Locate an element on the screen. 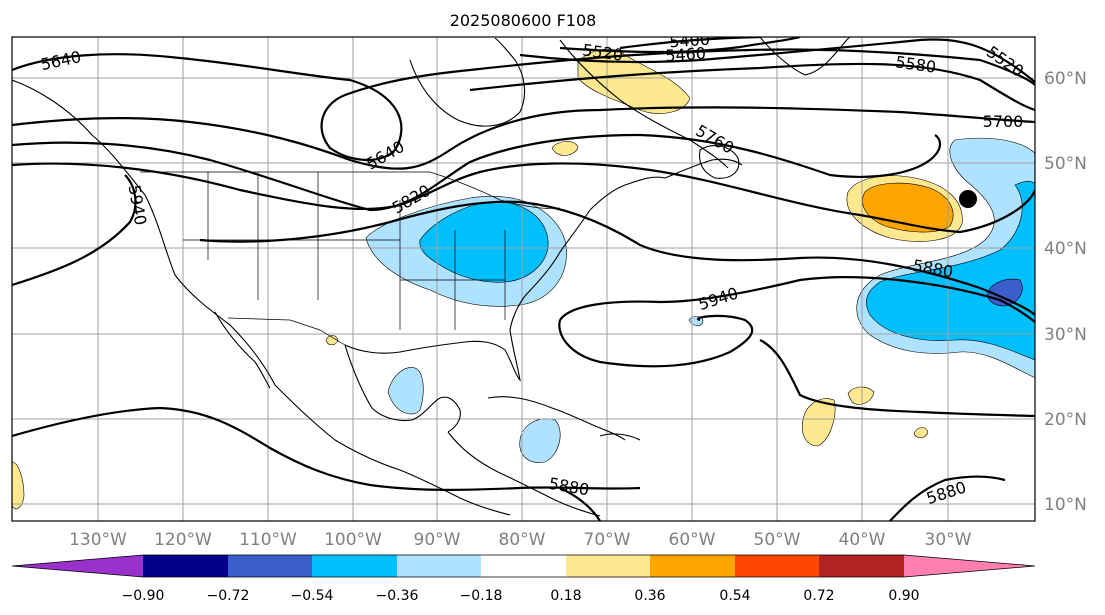 The width and height of the screenshot is (1105, 615). us-mexico-border is located at coordinates (286, 331).